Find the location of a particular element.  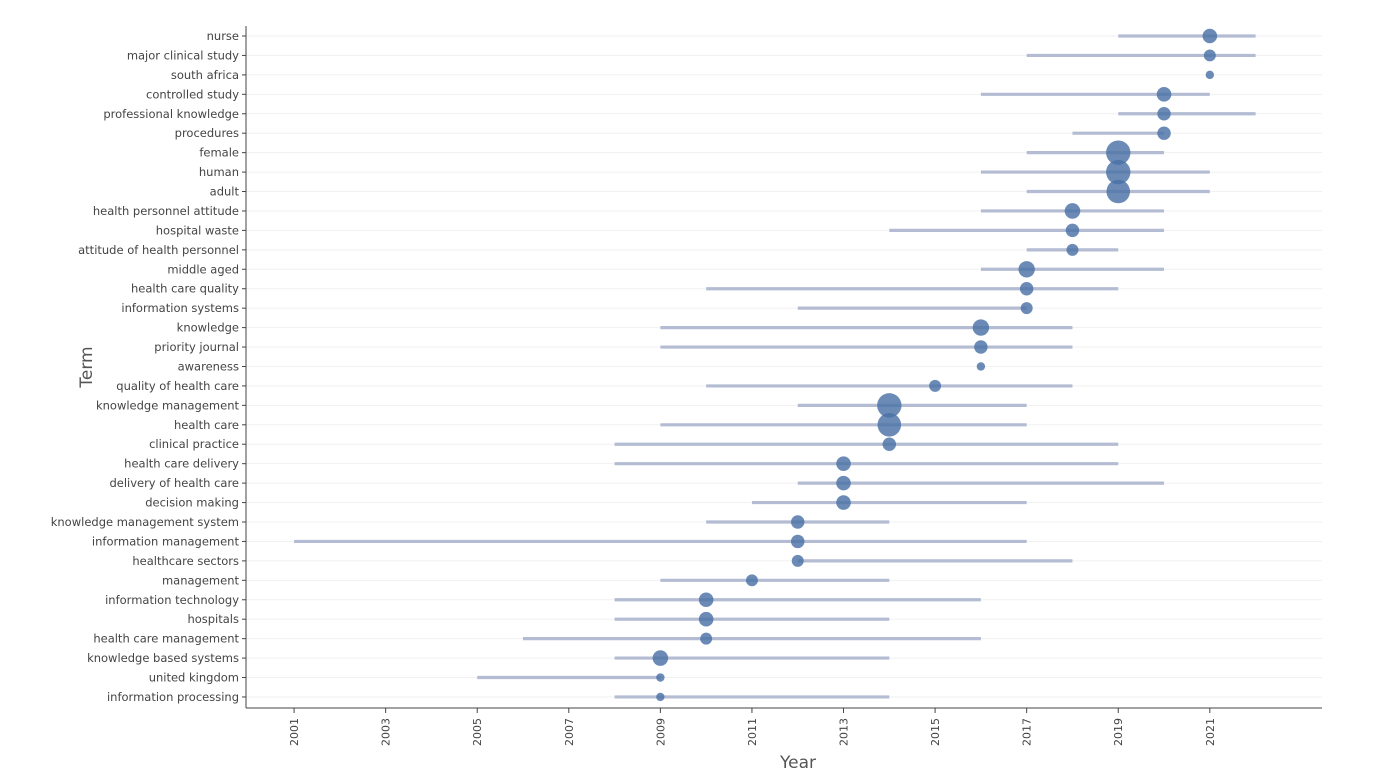

term-label: delivery of health care is located at coordinates (174, 483).